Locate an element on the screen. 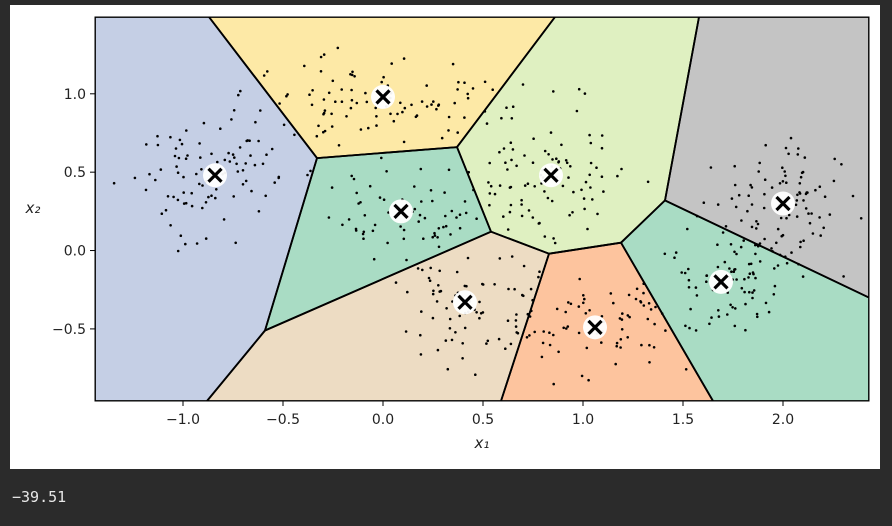  x-tick-label: 0.0 is located at coordinates (383, 420).